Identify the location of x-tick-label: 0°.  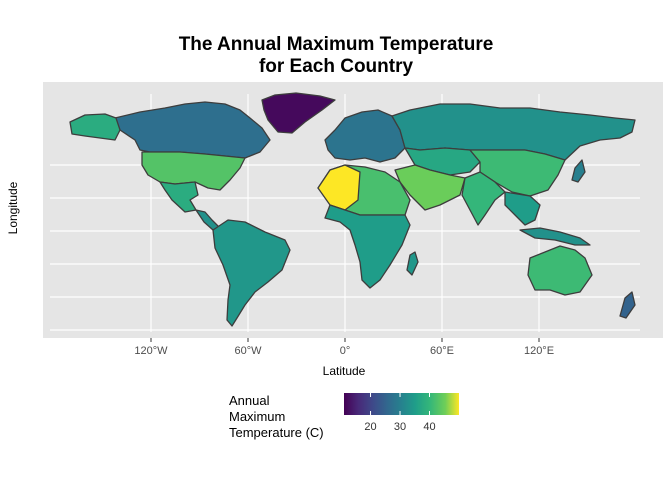
(345, 351).